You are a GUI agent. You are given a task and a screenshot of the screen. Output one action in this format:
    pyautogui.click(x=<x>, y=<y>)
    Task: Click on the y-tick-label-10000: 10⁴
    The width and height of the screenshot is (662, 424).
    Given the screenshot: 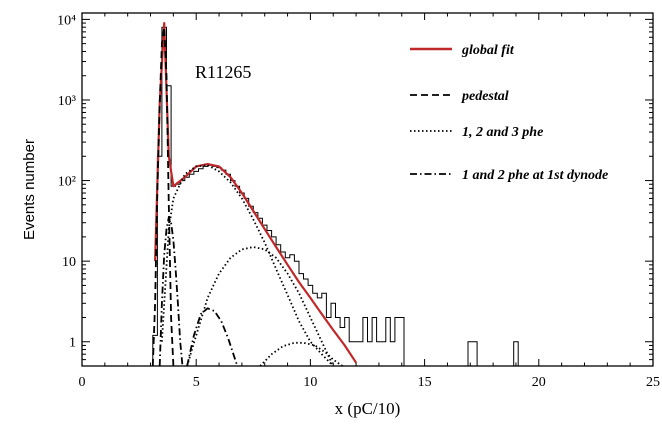 What is the action you would take?
    pyautogui.click(x=66, y=20)
    